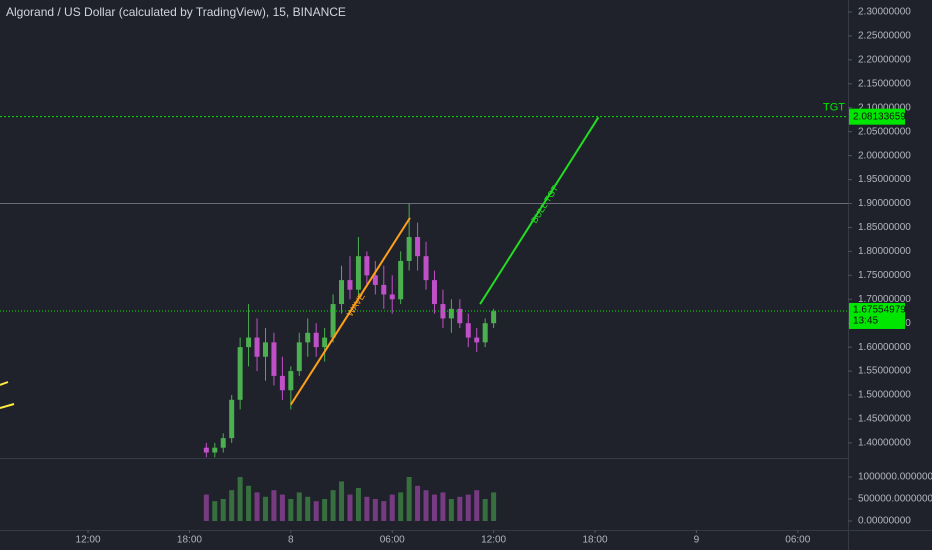 The width and height of the screenshot is (932, 550). What do you see at coordinates (884, 83) in the screenshot?
I see `y-tick-label: 2.15000000` at bounding box center [884, 83].